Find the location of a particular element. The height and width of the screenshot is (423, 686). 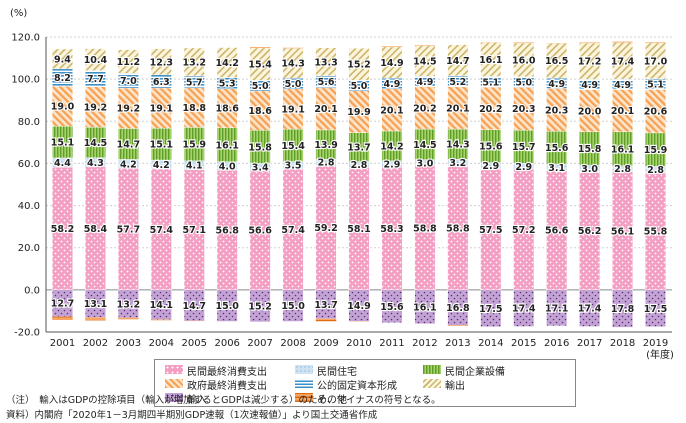

data-label-public_capital: 6.3 is located at coordinates (161, 82).